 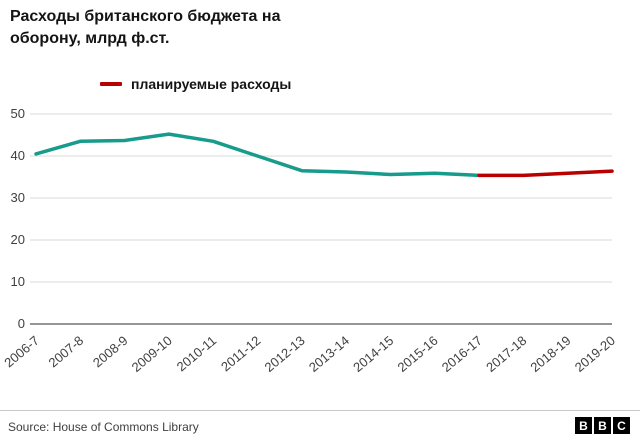 What do you see at coordinates (550, 354) in the screenshot?
I see `svg-text: 2018-19` at bounding box center [550, 354].